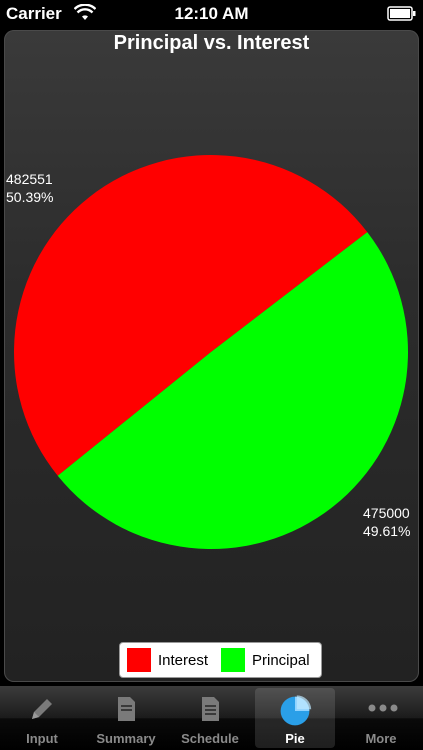 Image resolution: width=423 pixels, height=750 pixels. What do you see at coordinates (401, 13) in the screenshot?
I see `battery-icon` at bounding box center [401, 13].